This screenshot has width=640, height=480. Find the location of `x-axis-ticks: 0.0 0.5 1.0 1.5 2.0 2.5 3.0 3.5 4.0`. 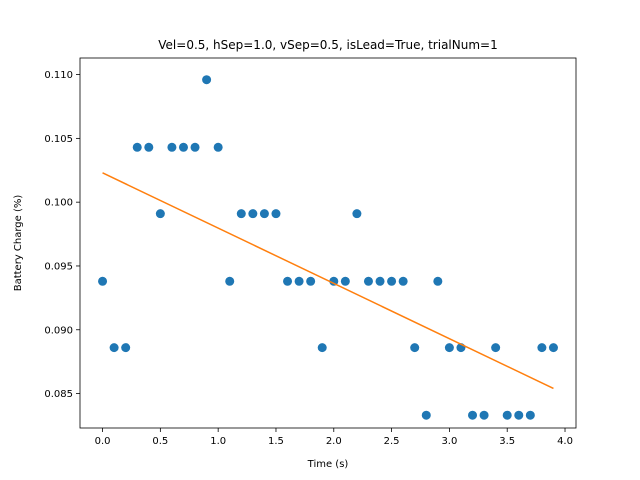

x-axis-ticks: 0.0 0.5 1.0 1.5 2.0 2.5 3.0 3.5 4.0 is located at coordinates (334, 437).